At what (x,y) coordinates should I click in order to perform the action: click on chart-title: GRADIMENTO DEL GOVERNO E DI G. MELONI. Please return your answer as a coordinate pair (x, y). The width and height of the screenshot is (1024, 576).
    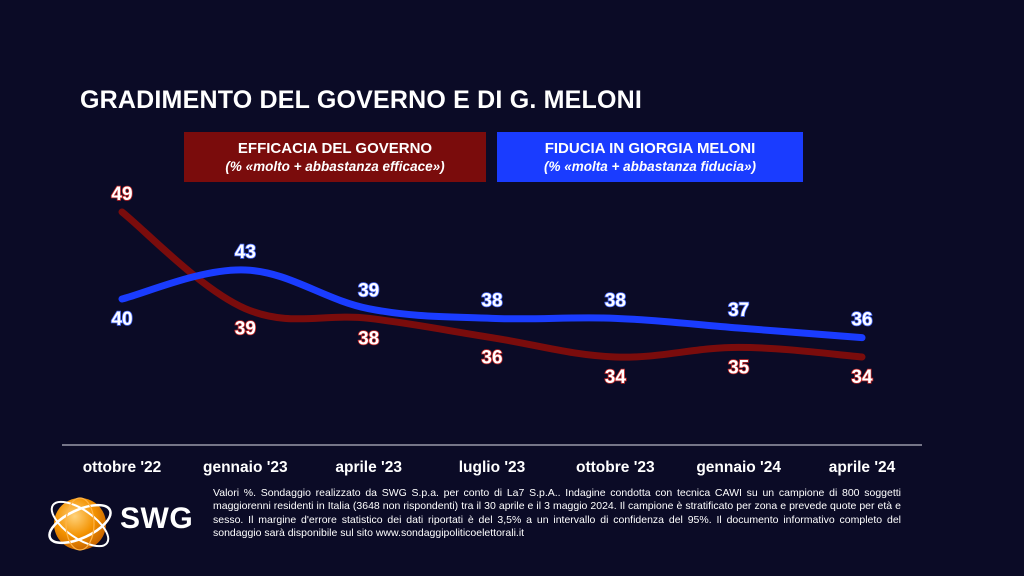
    Looking at the image, I should click on (361, 100).